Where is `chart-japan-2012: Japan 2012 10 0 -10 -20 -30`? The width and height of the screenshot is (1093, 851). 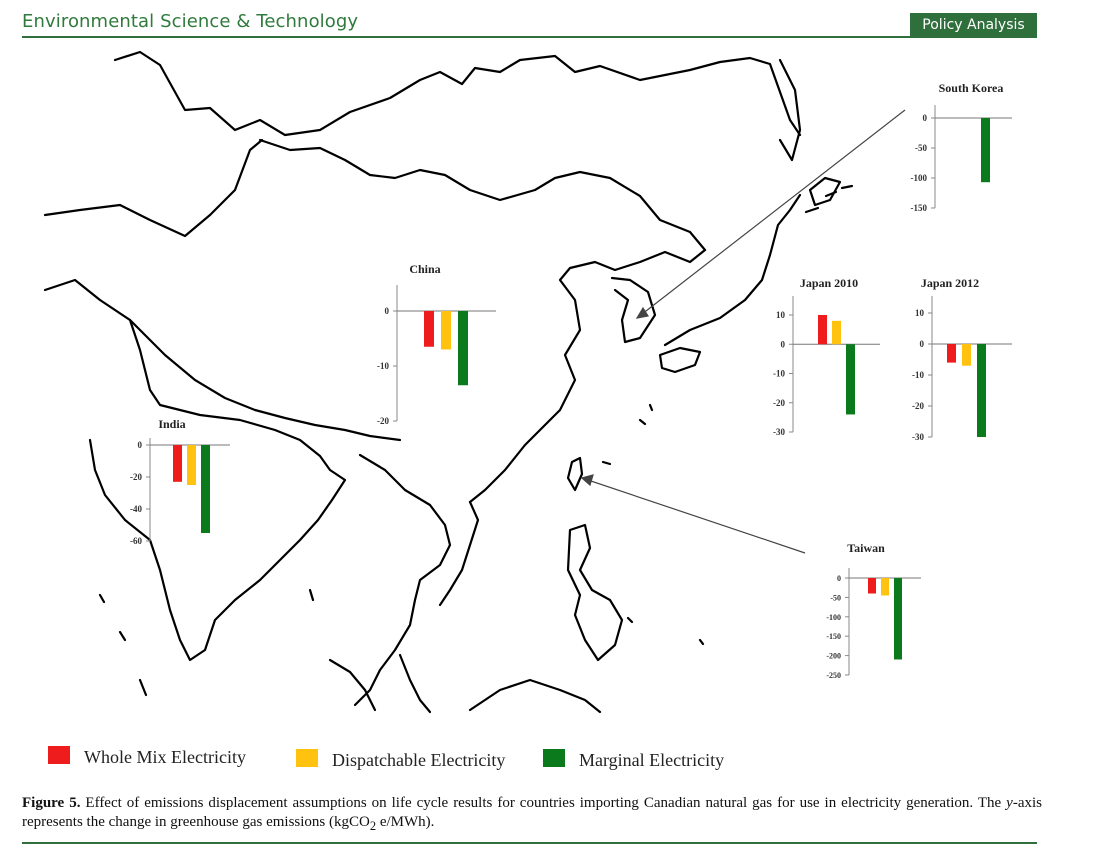 chart-japan-2012: Japan 2012 10 0 -10 -20 -30 is located at coordinates (962, 359).